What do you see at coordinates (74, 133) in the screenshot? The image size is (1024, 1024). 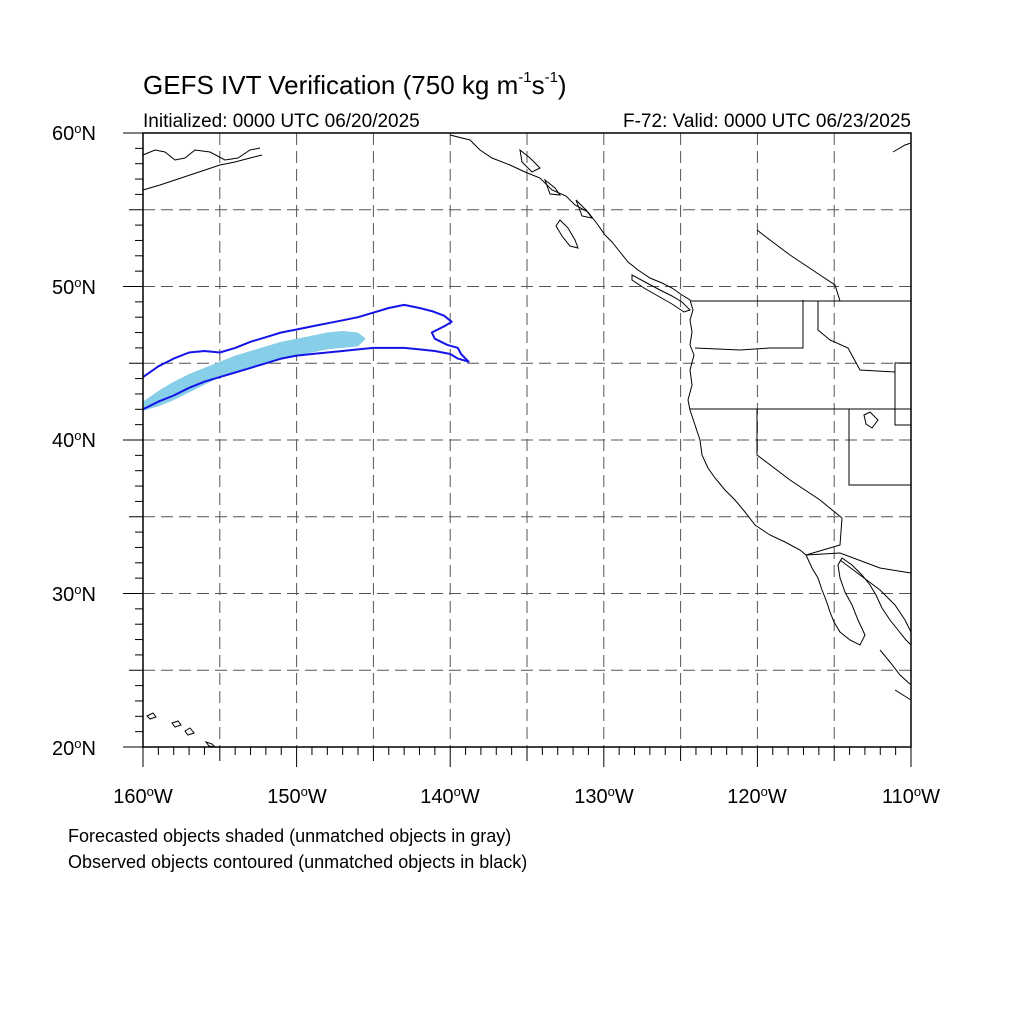 I see `lat-label-60: 60oN` at bounding box center [74, 133].